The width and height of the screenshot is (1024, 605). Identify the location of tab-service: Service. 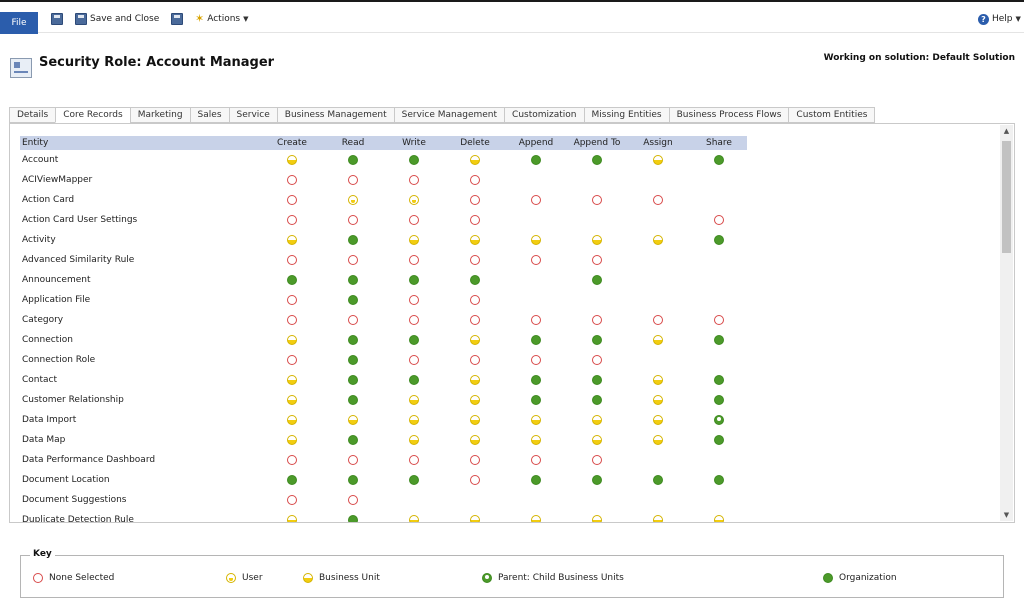
(252, 115).